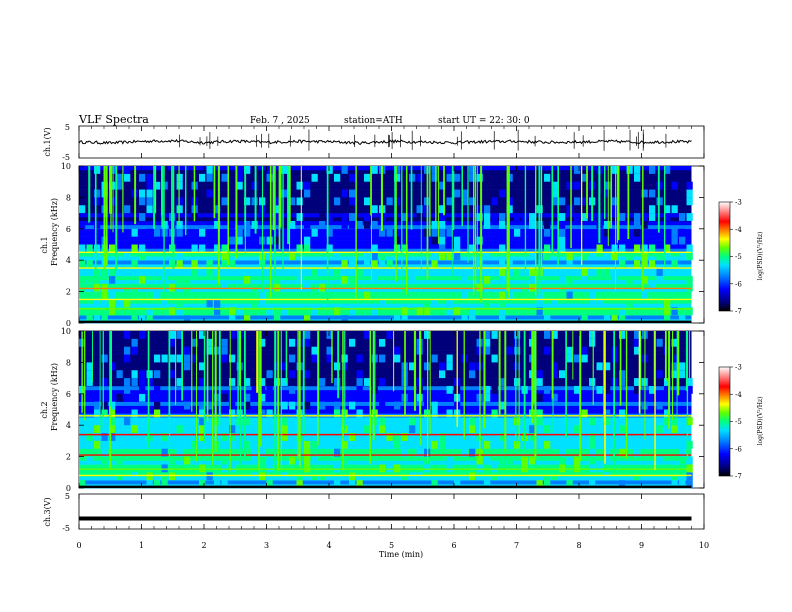 This screenshot has width=792, height=612. What do you see at coordinates (67, 127) in the screenshot?
I see `ch1-waveform-ytick-top: 5` at bounding box center [67, 127].